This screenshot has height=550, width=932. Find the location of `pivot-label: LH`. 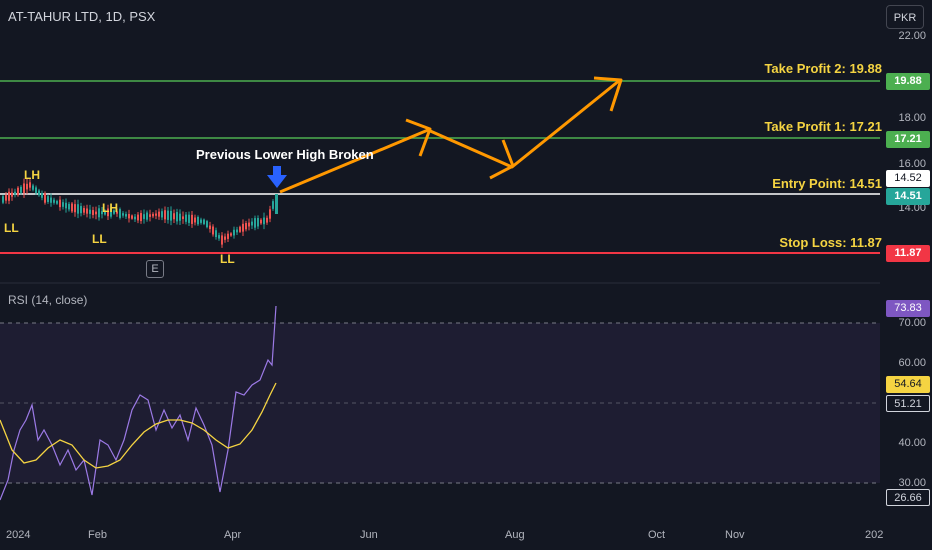

pivot-label: LH is located at coordinates (110, 208).